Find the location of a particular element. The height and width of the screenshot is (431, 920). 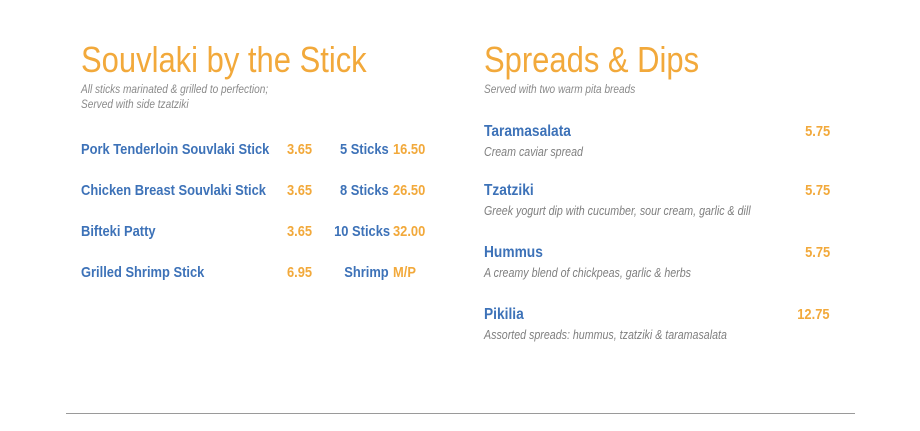

item-quantity: 8 Sticks is located at coordinates (364, 190).